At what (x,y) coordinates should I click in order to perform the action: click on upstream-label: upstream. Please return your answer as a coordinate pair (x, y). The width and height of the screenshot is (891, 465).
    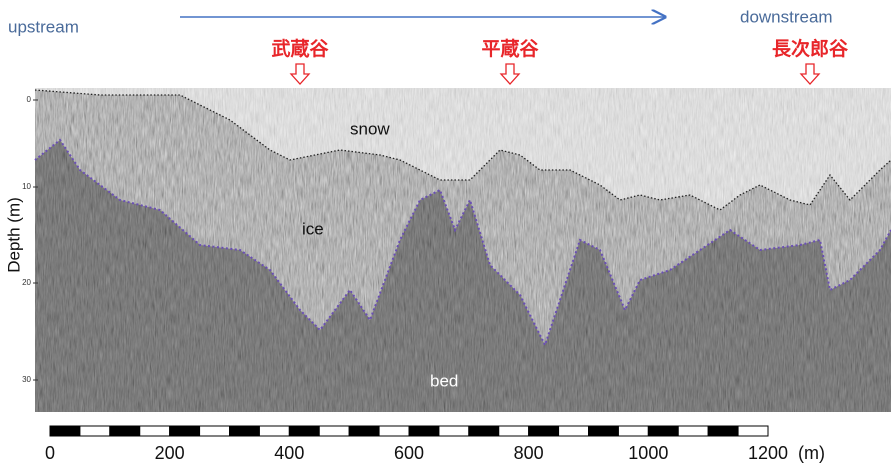
    Looking at the image, I should click on (43, 26).